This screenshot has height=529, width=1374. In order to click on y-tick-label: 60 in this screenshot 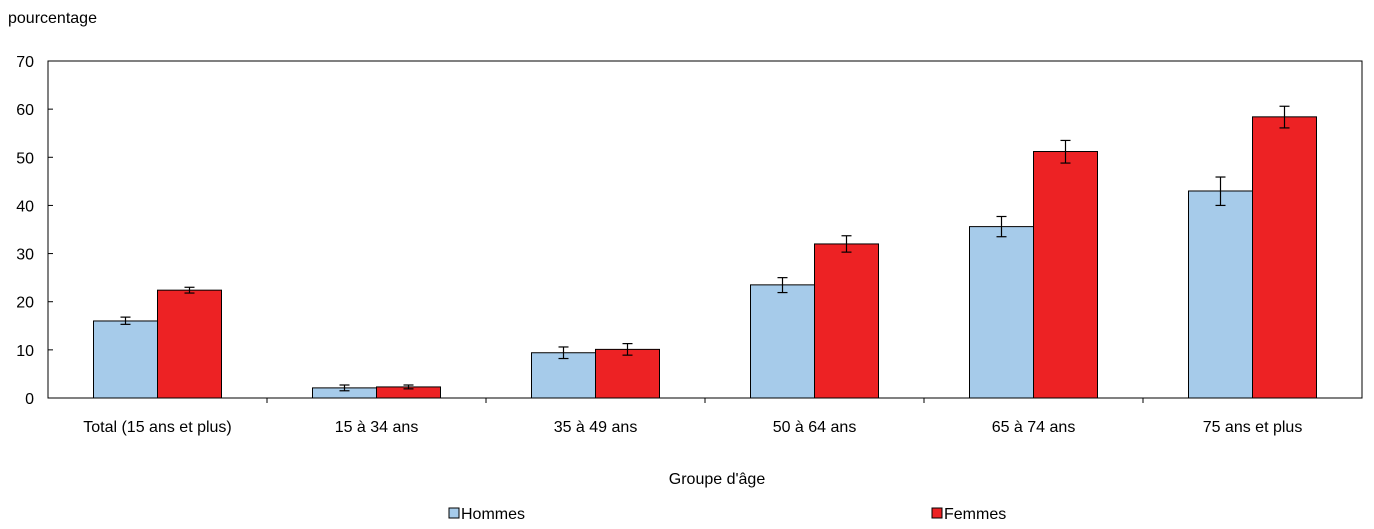, I will do `click(25, 110)`.